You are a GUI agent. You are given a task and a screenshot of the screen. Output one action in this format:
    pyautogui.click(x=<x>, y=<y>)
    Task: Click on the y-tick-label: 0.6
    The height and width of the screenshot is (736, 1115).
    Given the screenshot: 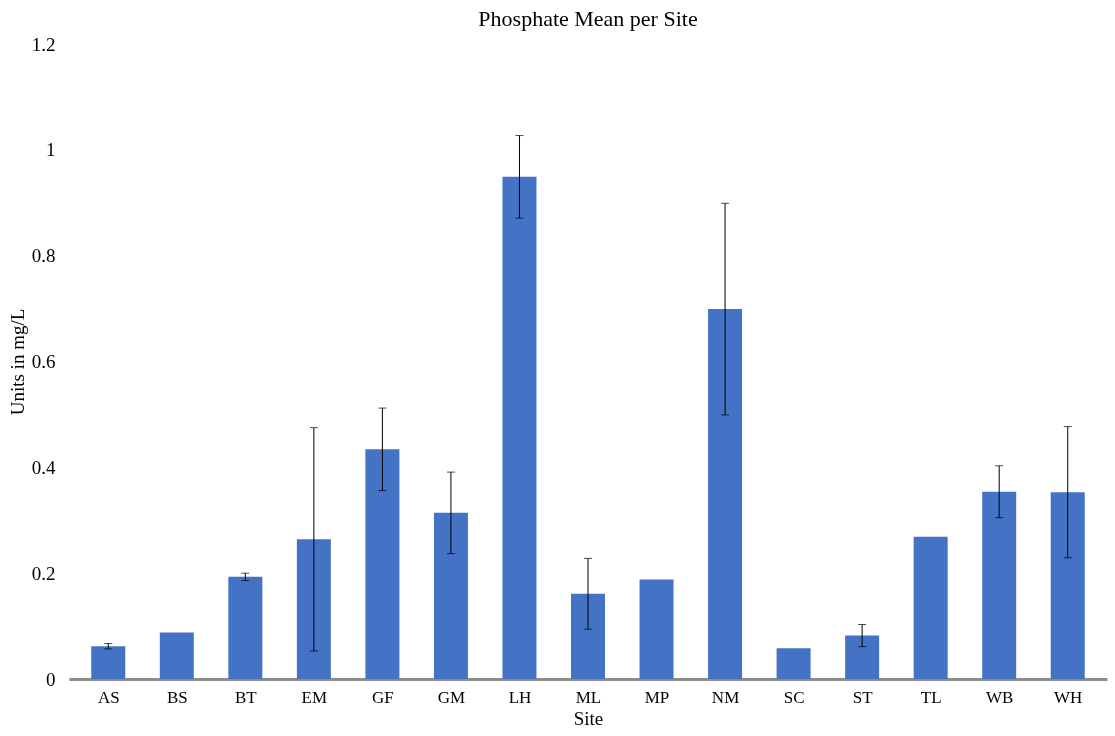 What is the action you would take?
    pyautogui.click(x=43, y=361)
    